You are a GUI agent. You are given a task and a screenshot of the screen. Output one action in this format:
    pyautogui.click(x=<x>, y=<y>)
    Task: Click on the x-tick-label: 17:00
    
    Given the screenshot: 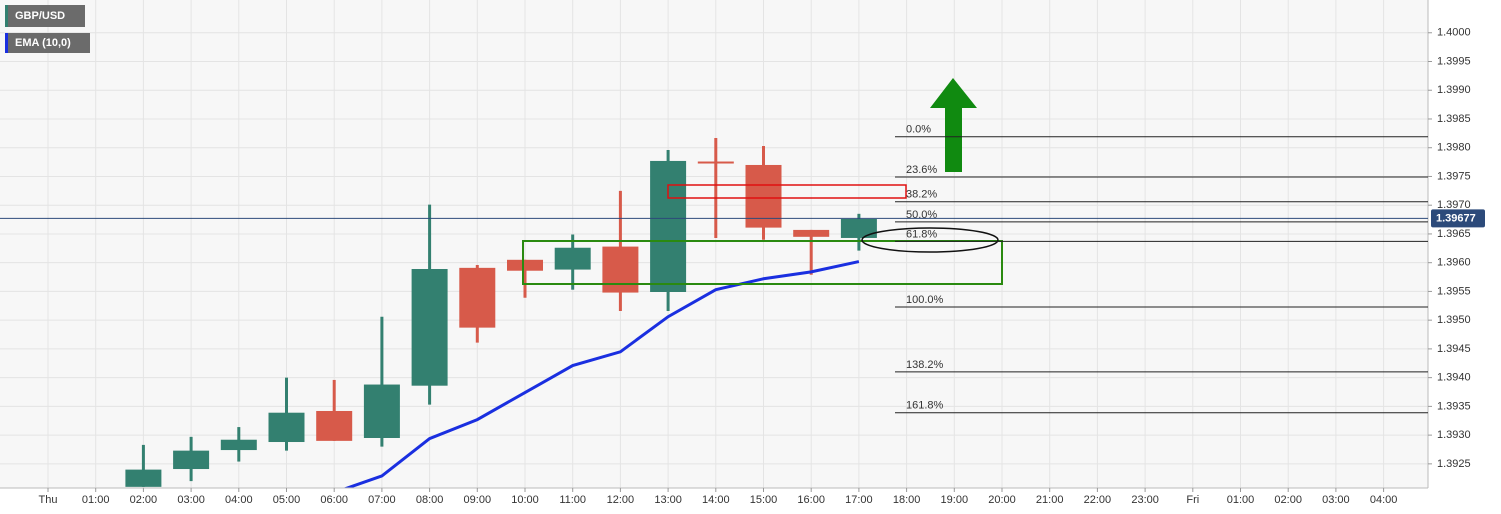 What is the action you would take?
    pyautogui.click(x=859, y=500)
    